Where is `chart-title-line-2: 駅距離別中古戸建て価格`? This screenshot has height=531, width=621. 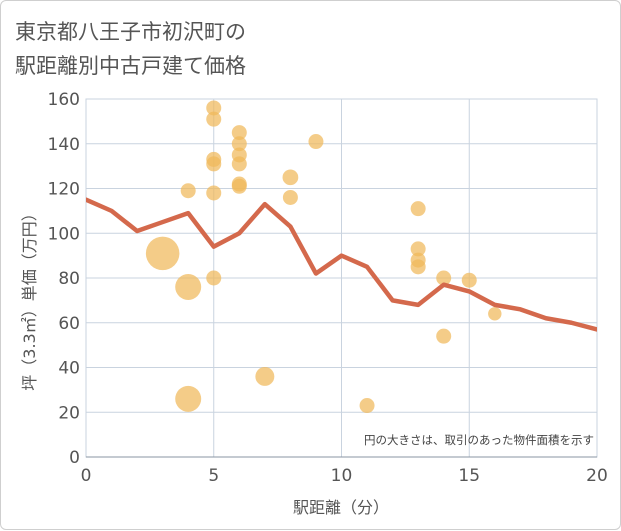
chart-title-line-2: 駅距離別中古戸建て価格 is located at coordinates (130, 66).